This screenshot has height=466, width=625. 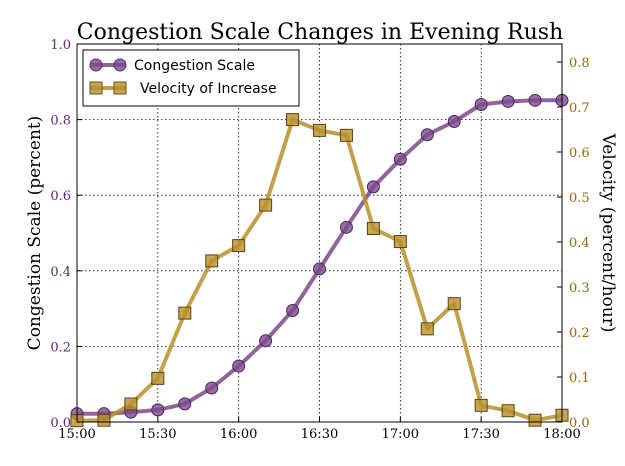 I want to click on x-tick-label: 17:00, so click(x=400, y=434).